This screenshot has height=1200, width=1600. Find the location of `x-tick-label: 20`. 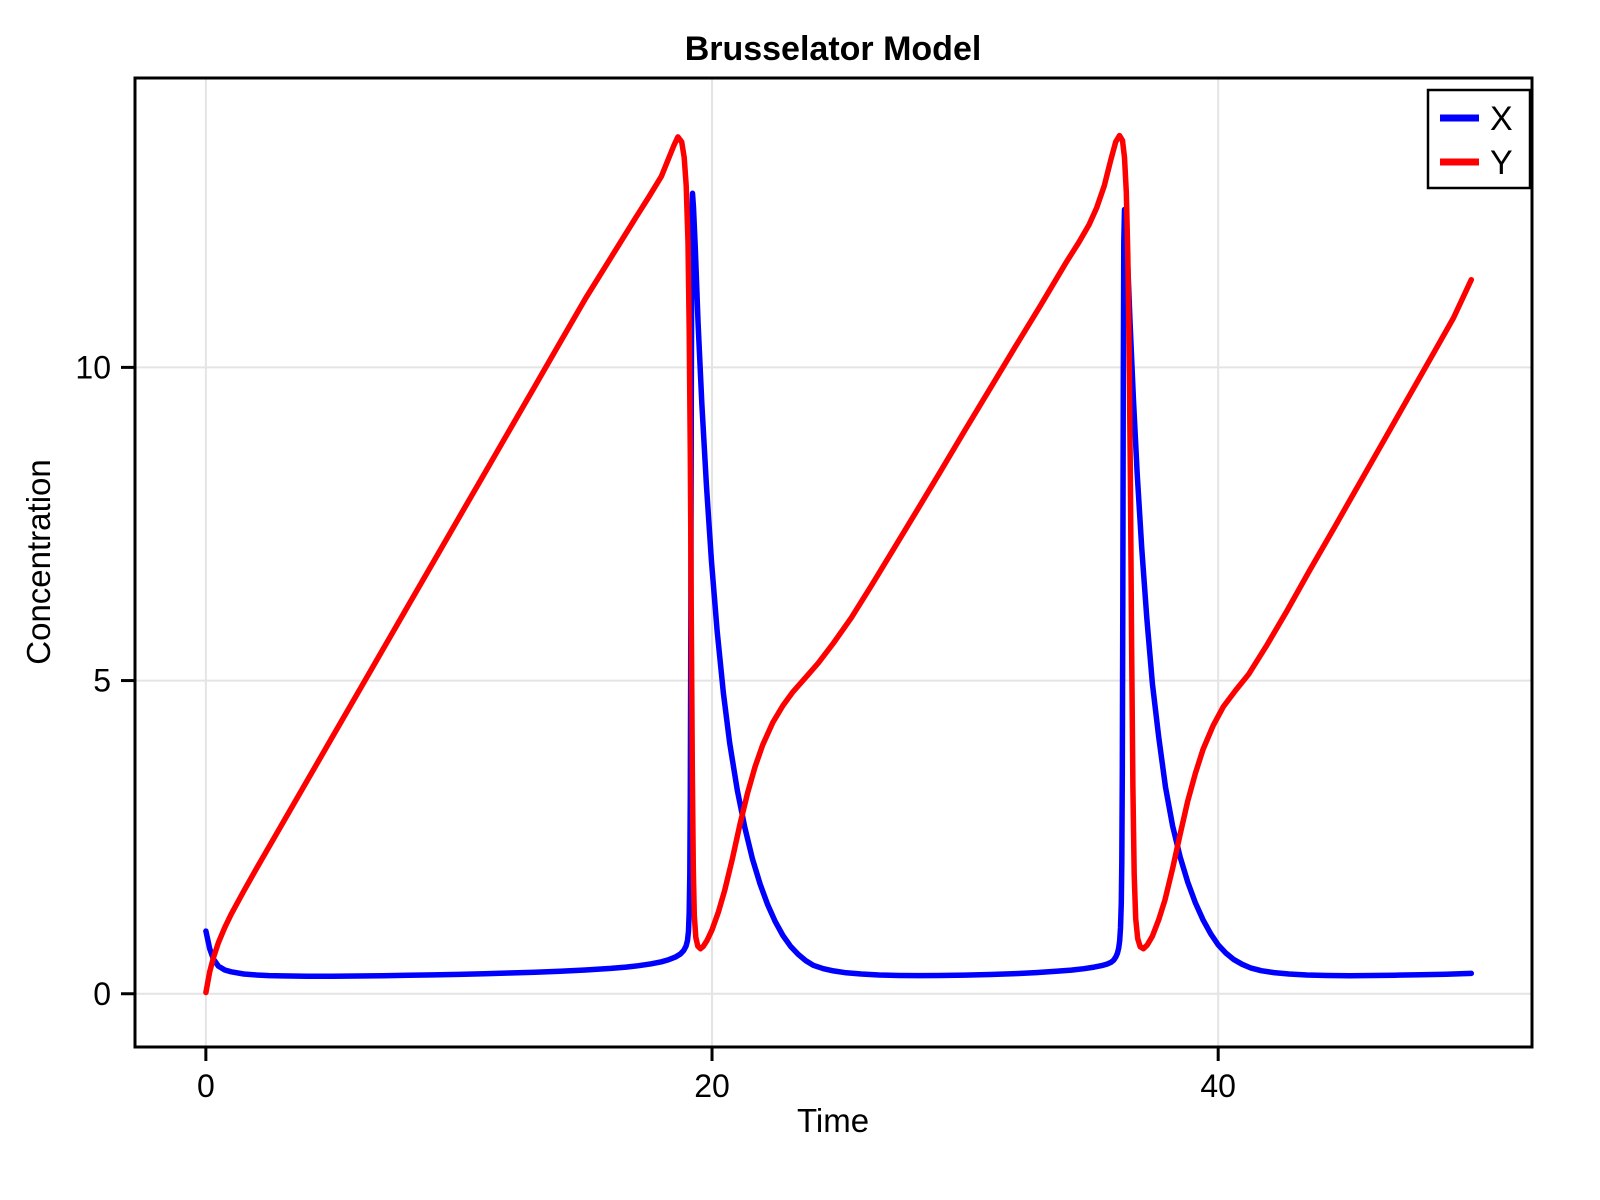

x-tick-label: 20 is located at coordinates (712, 1086).